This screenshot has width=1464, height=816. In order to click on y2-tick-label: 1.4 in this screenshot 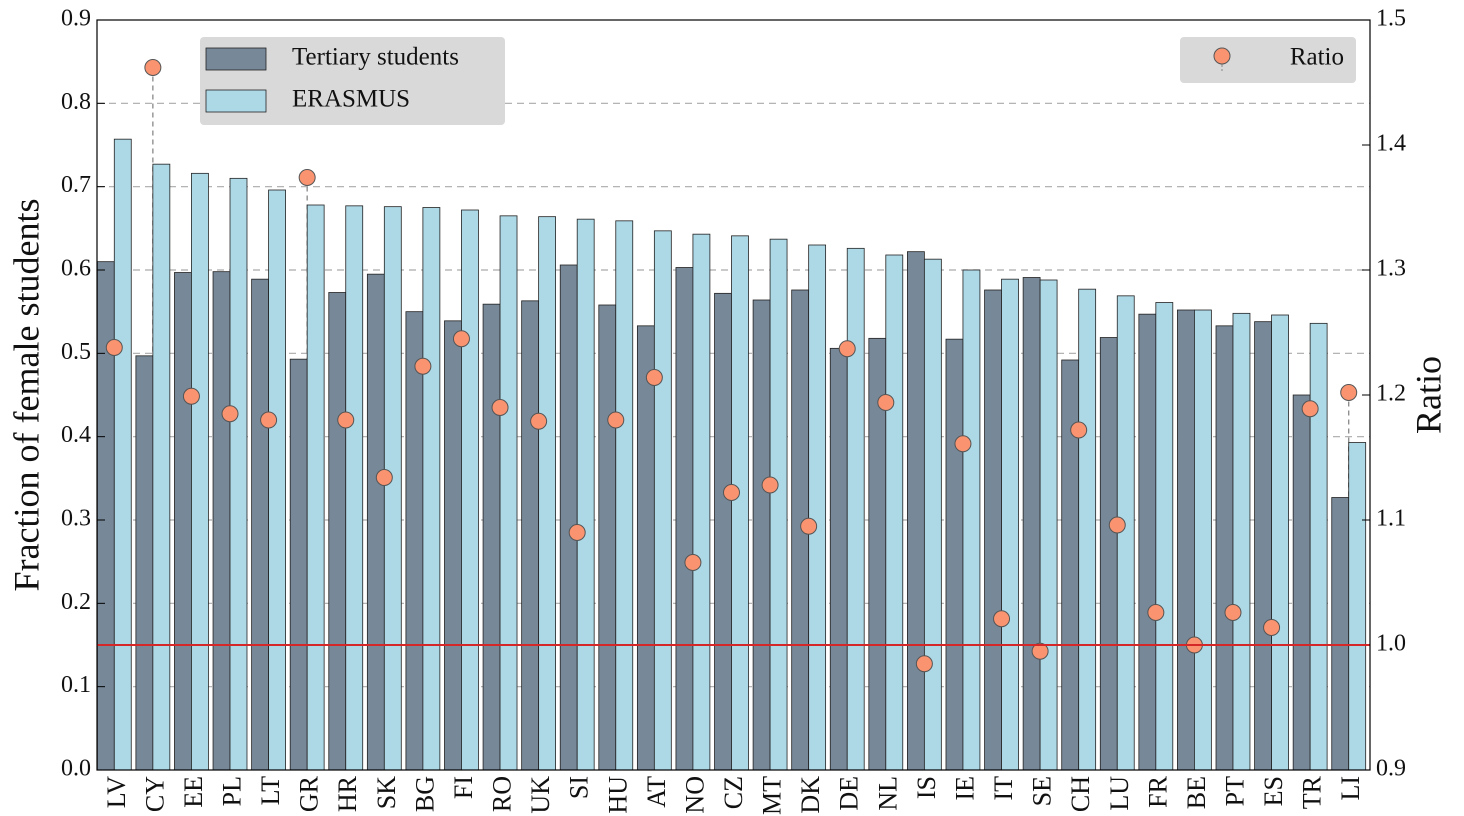, I will do `click(1391, 144)`.